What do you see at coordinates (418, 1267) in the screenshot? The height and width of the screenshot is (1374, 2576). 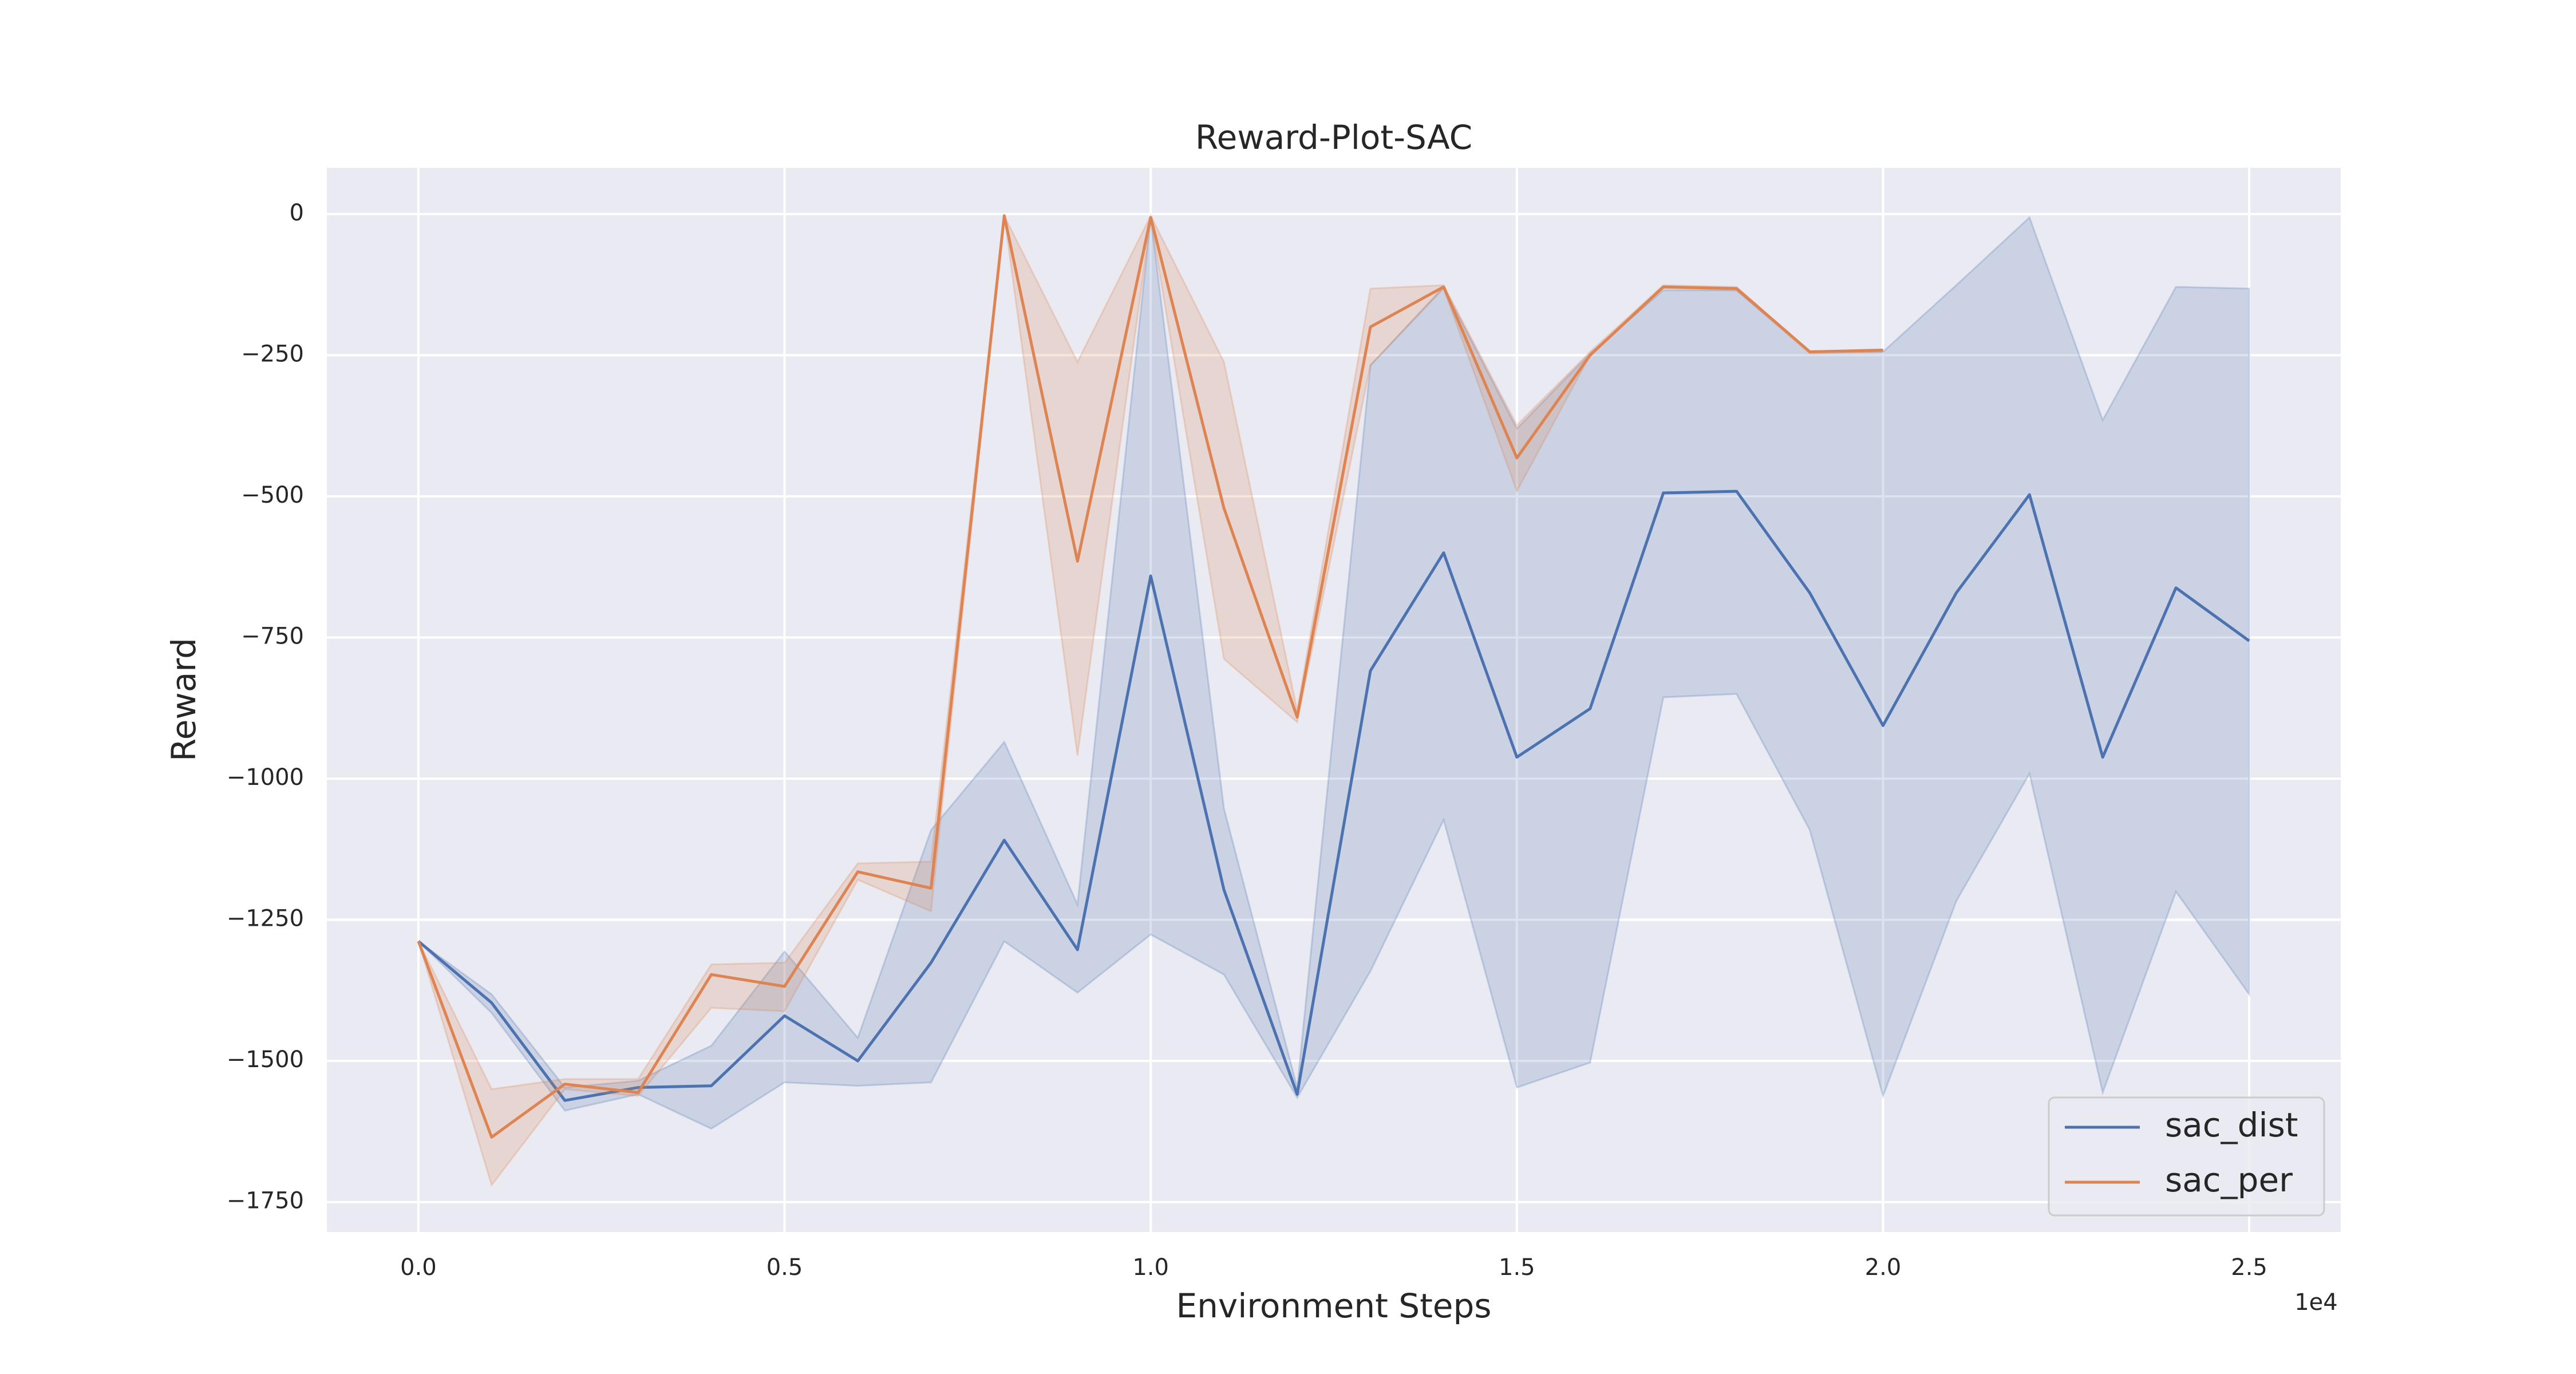 I see `x-tick-label: 0.0` at bounding box center [418, 1267].